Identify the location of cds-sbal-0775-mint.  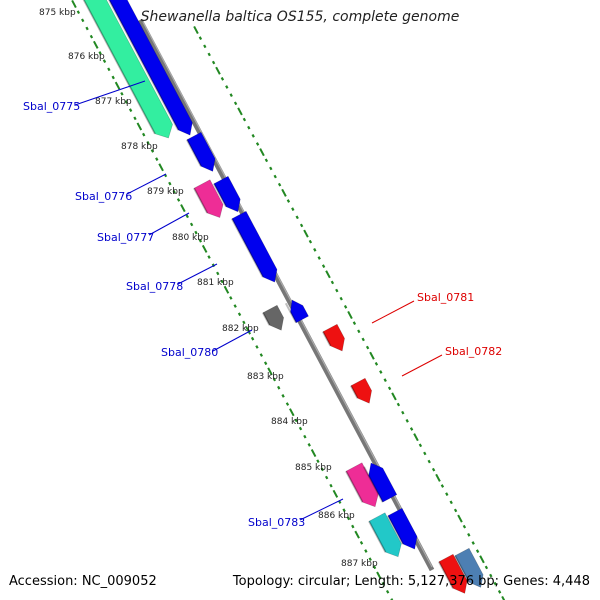
(128, 69).